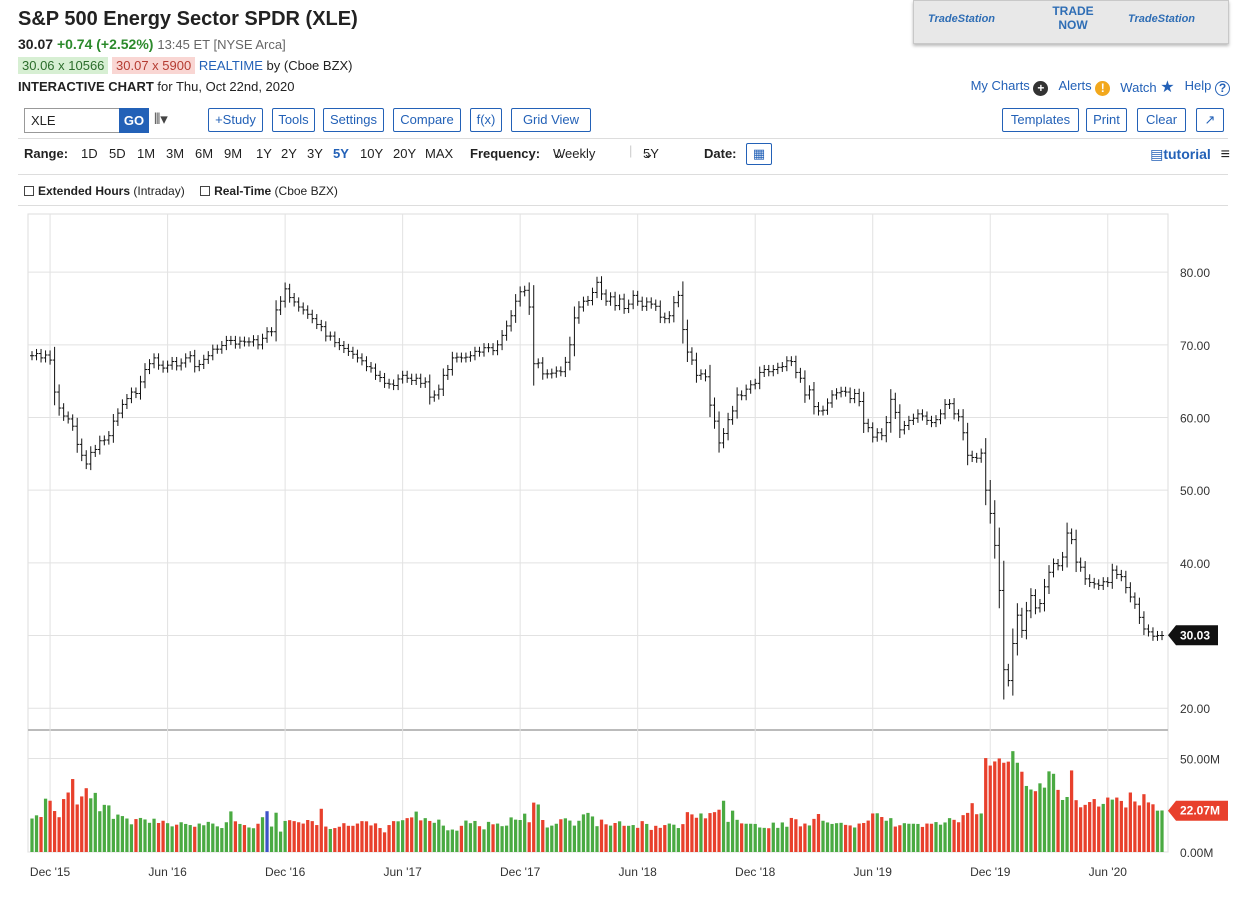 This screenshot has width=1246, height=912. Describe the element at coordinates (1106, 120) in the screenshot. I see `print-button: Print` at that location.